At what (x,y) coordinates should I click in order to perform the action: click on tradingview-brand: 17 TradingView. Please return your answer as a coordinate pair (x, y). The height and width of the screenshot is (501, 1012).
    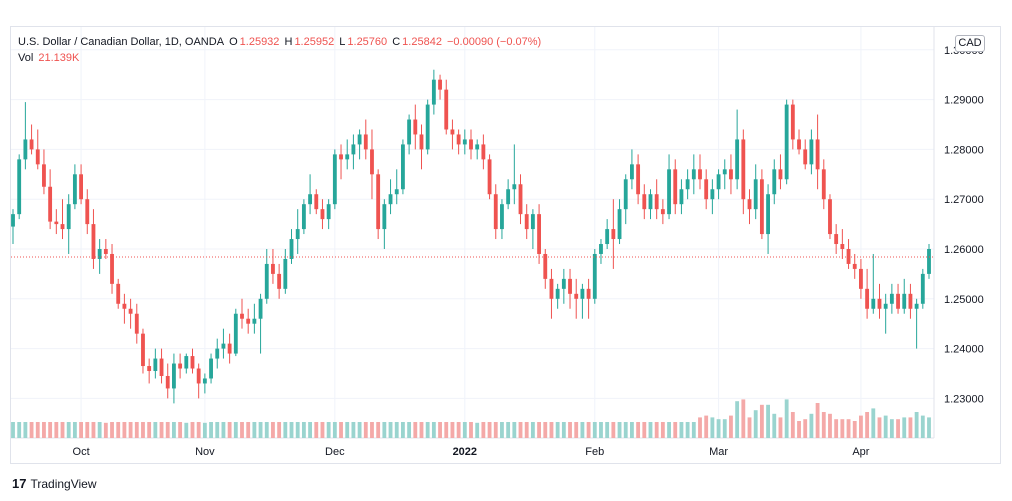
    Looking at the image, I should click on (54, 483).